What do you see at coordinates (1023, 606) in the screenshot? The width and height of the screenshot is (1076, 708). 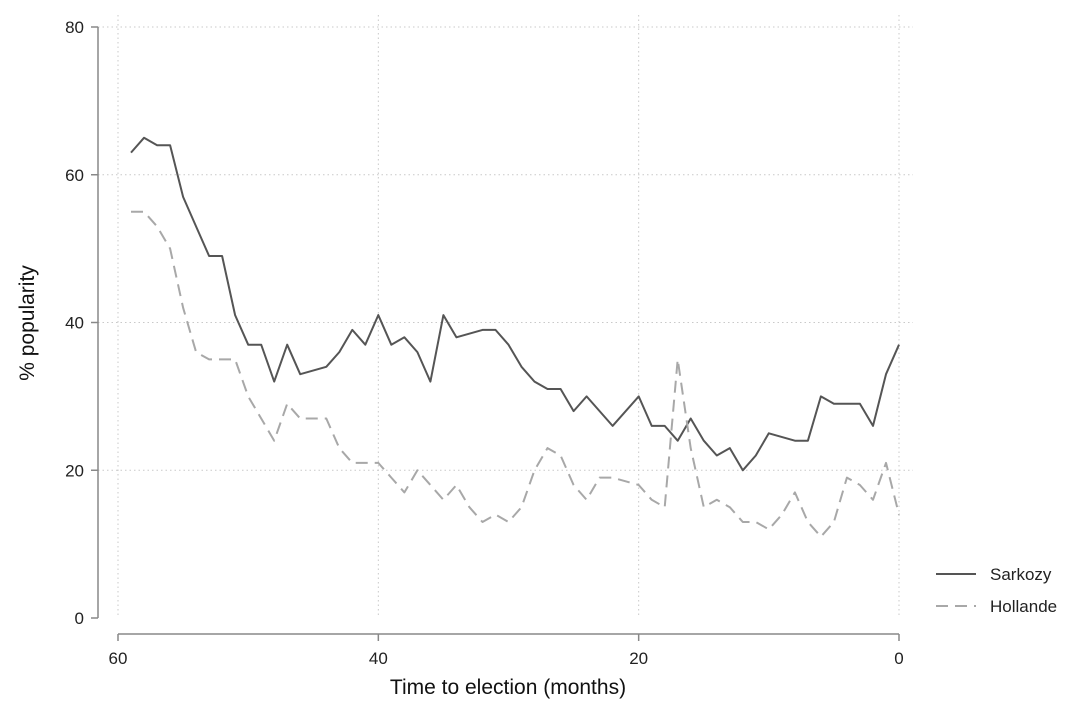 I see `legend-label-hollande: Hollande` at bounding box center [1023, 606].